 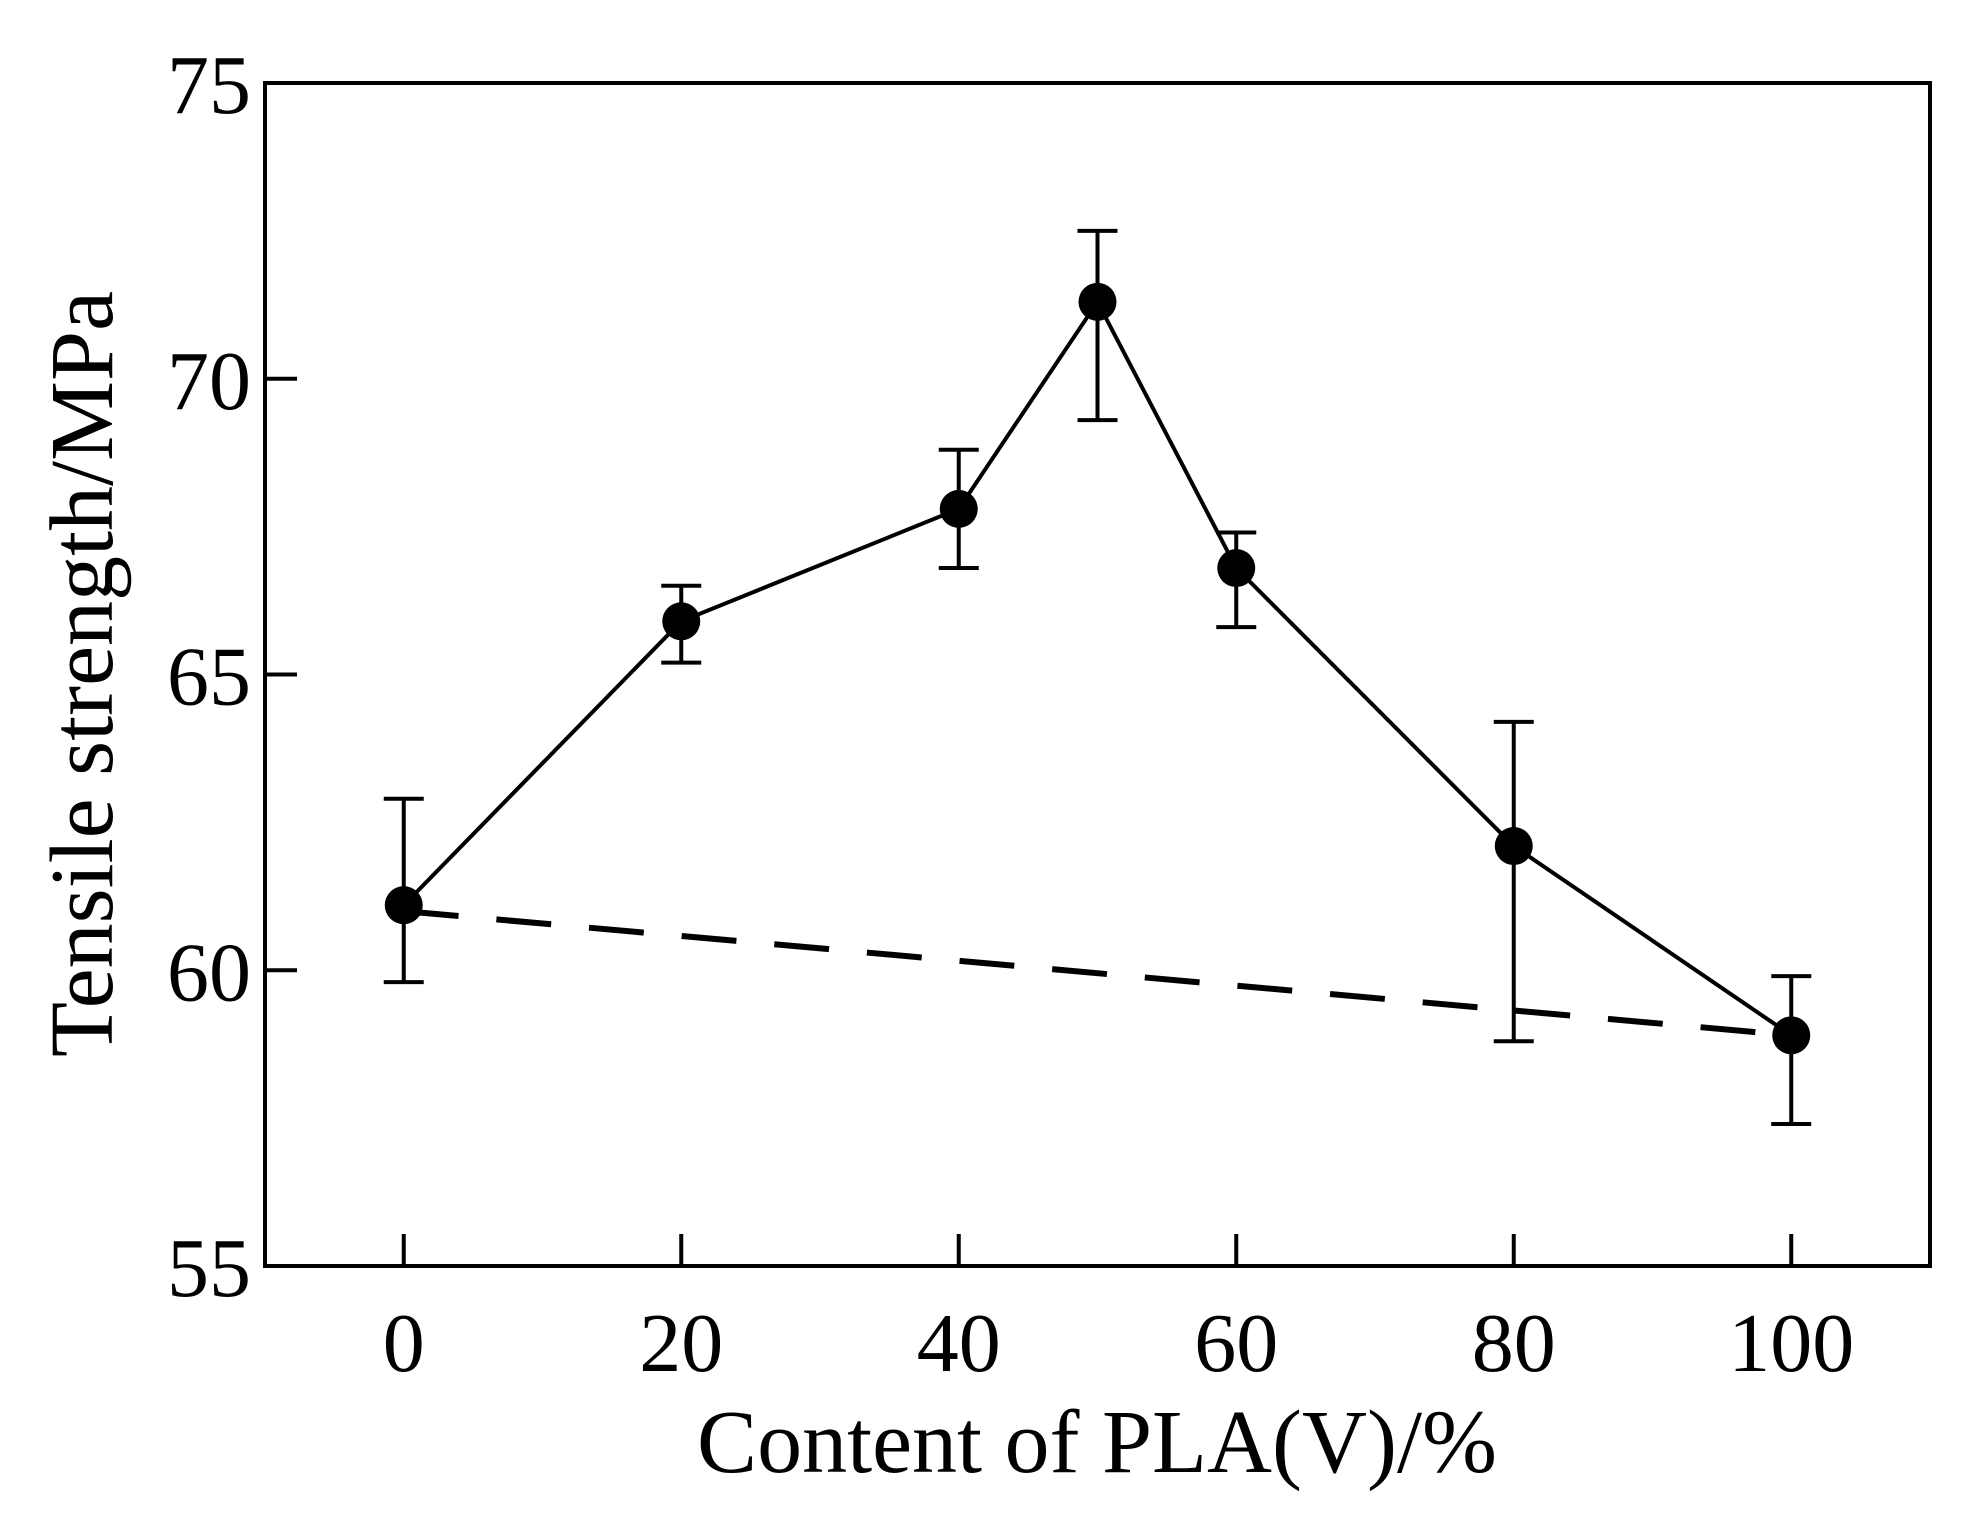 What do you see at coordinates (82, 674) in the screenshot?
I see `y-axis-title: Tensile strength/MPa` at bounding box center [82, 674].